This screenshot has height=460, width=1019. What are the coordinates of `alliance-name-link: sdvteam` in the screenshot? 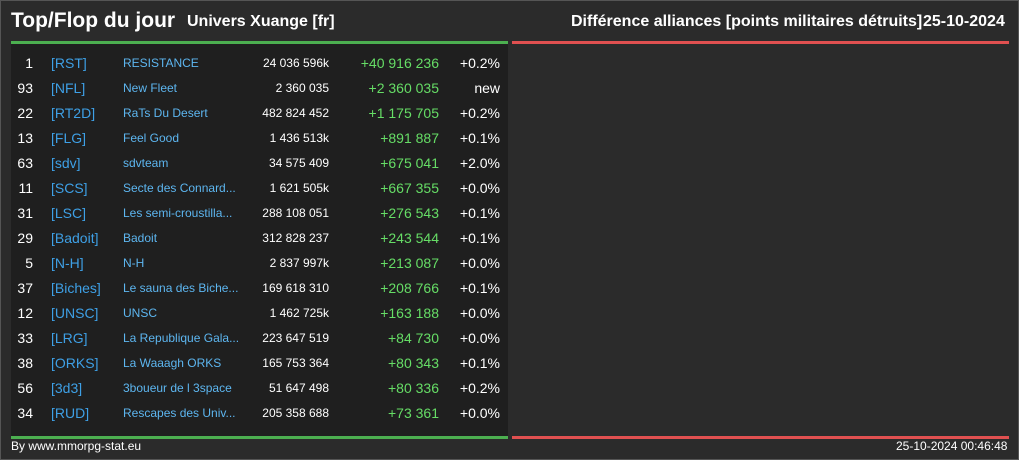 It's located at (146, 163).